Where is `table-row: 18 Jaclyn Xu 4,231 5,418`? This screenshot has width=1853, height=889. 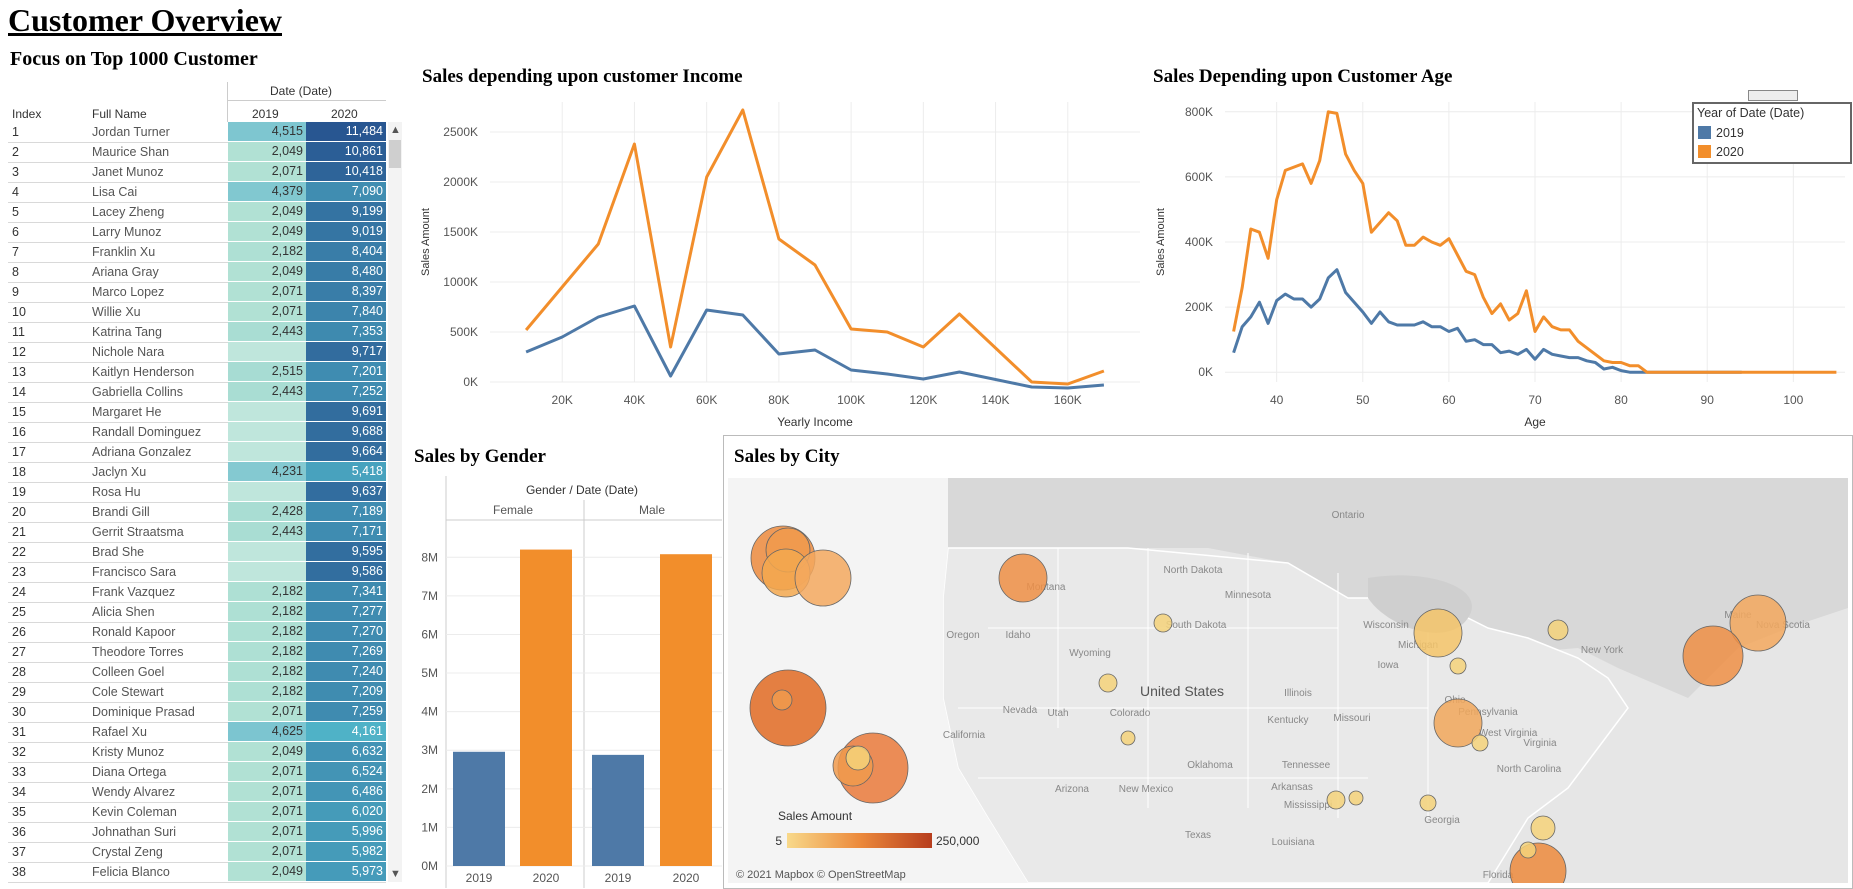
table-row: 18 Jaclyn Xu 4,231 5,418 is located at coordinates (197, 472).